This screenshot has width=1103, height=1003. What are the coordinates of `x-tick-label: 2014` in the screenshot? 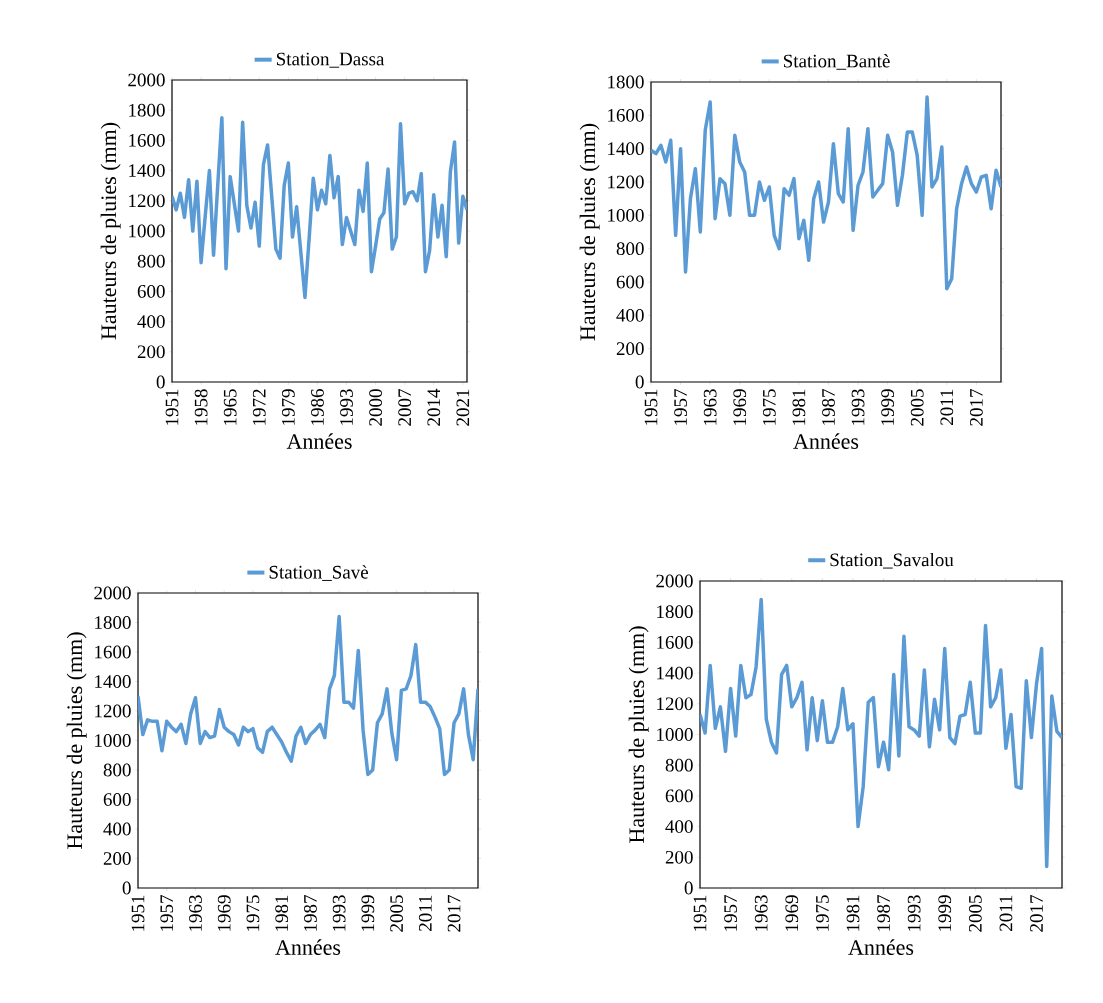 It's located at (434, 407).